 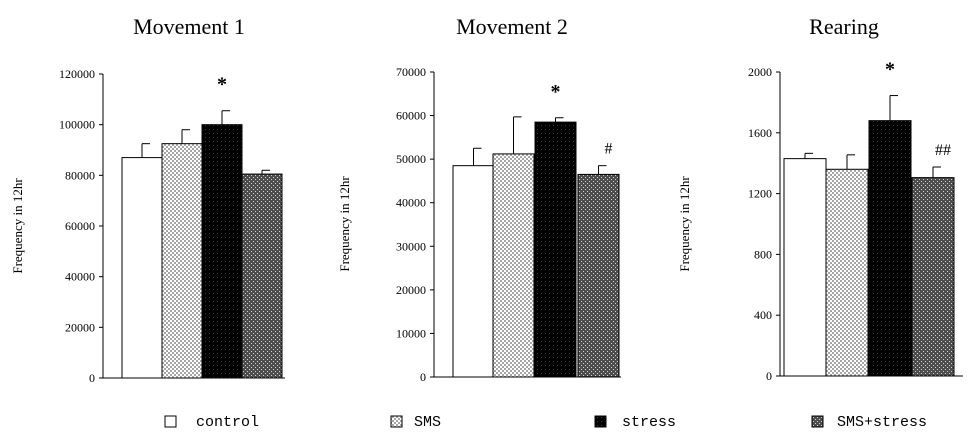 I want to click on y-ticks: 0 20000 40000 60000 80000 100000 120000, so click(x=81, y=226).